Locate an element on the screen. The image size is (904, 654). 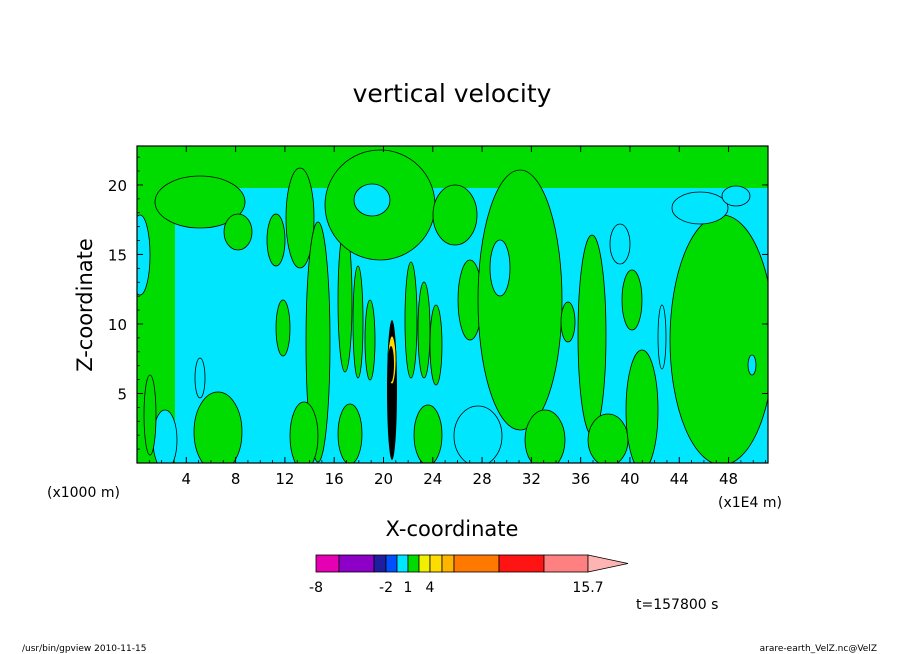
x-tick-label: 28 is located at coordinates (482, 479).